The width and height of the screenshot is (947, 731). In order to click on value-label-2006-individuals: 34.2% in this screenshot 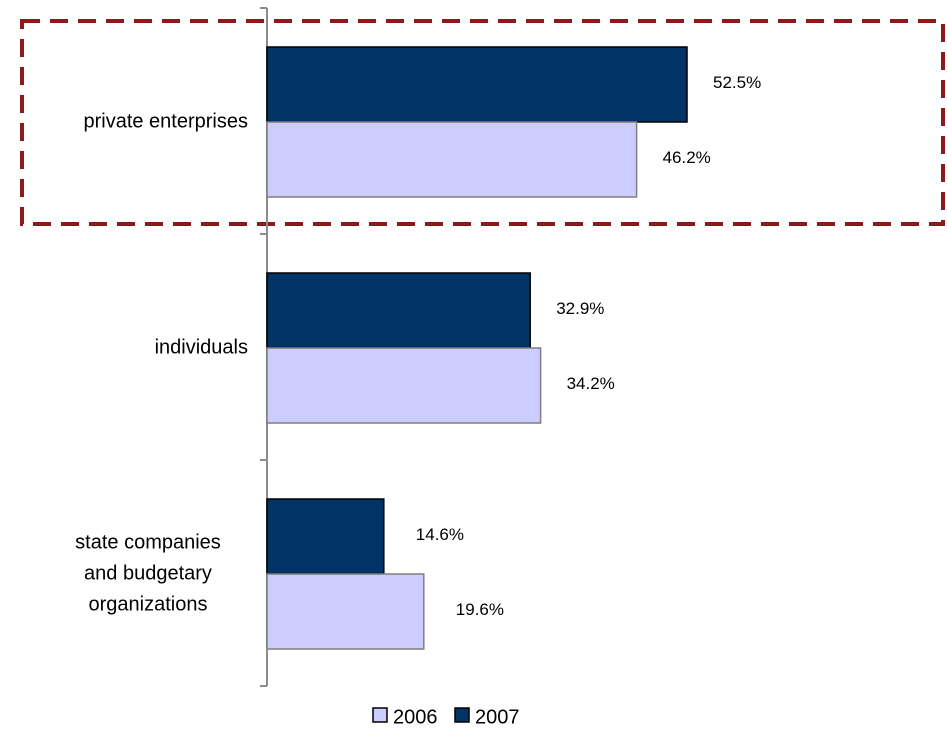, I will do `click(591, 383)`.